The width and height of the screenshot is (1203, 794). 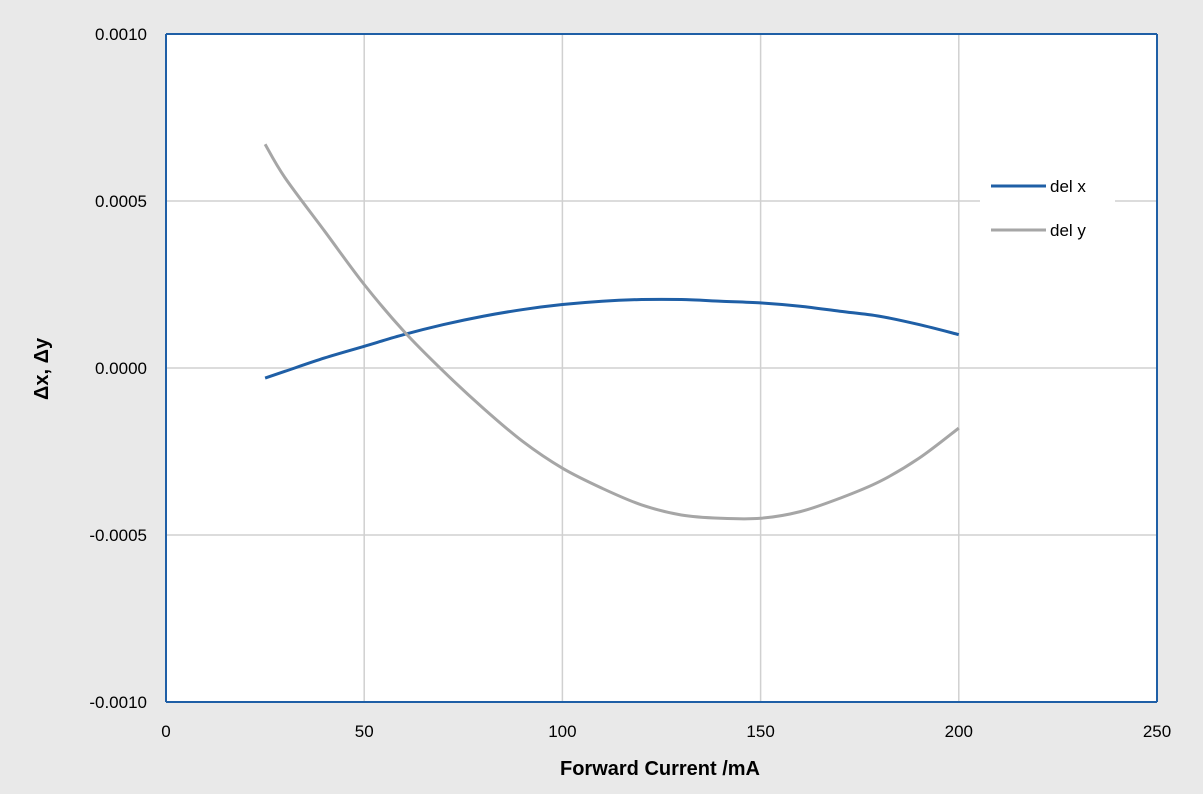 I want to click on y-tick-label: -0.0005, so click(x=118, y=535).